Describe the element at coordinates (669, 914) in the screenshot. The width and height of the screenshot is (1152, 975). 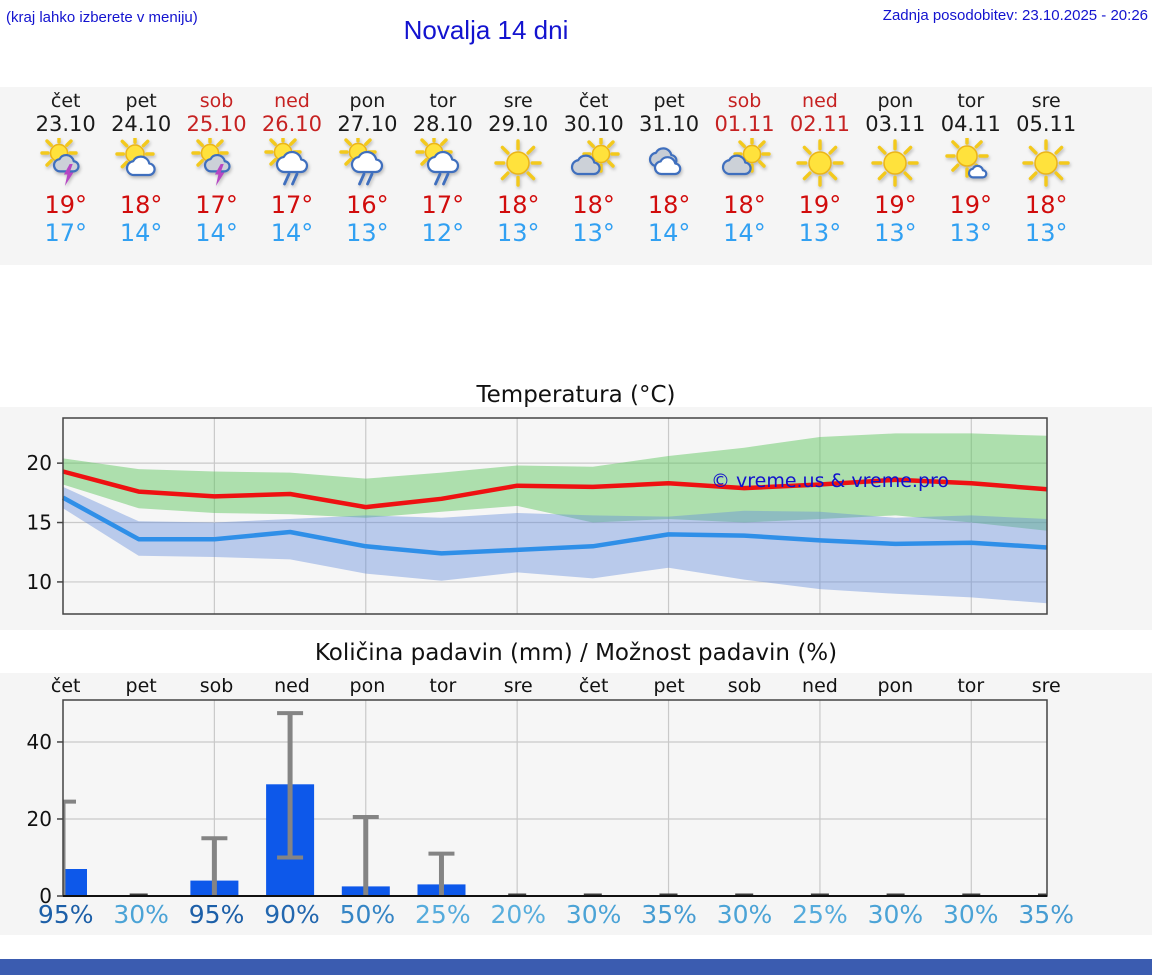
I see `precip-probability: 35%` at that location.